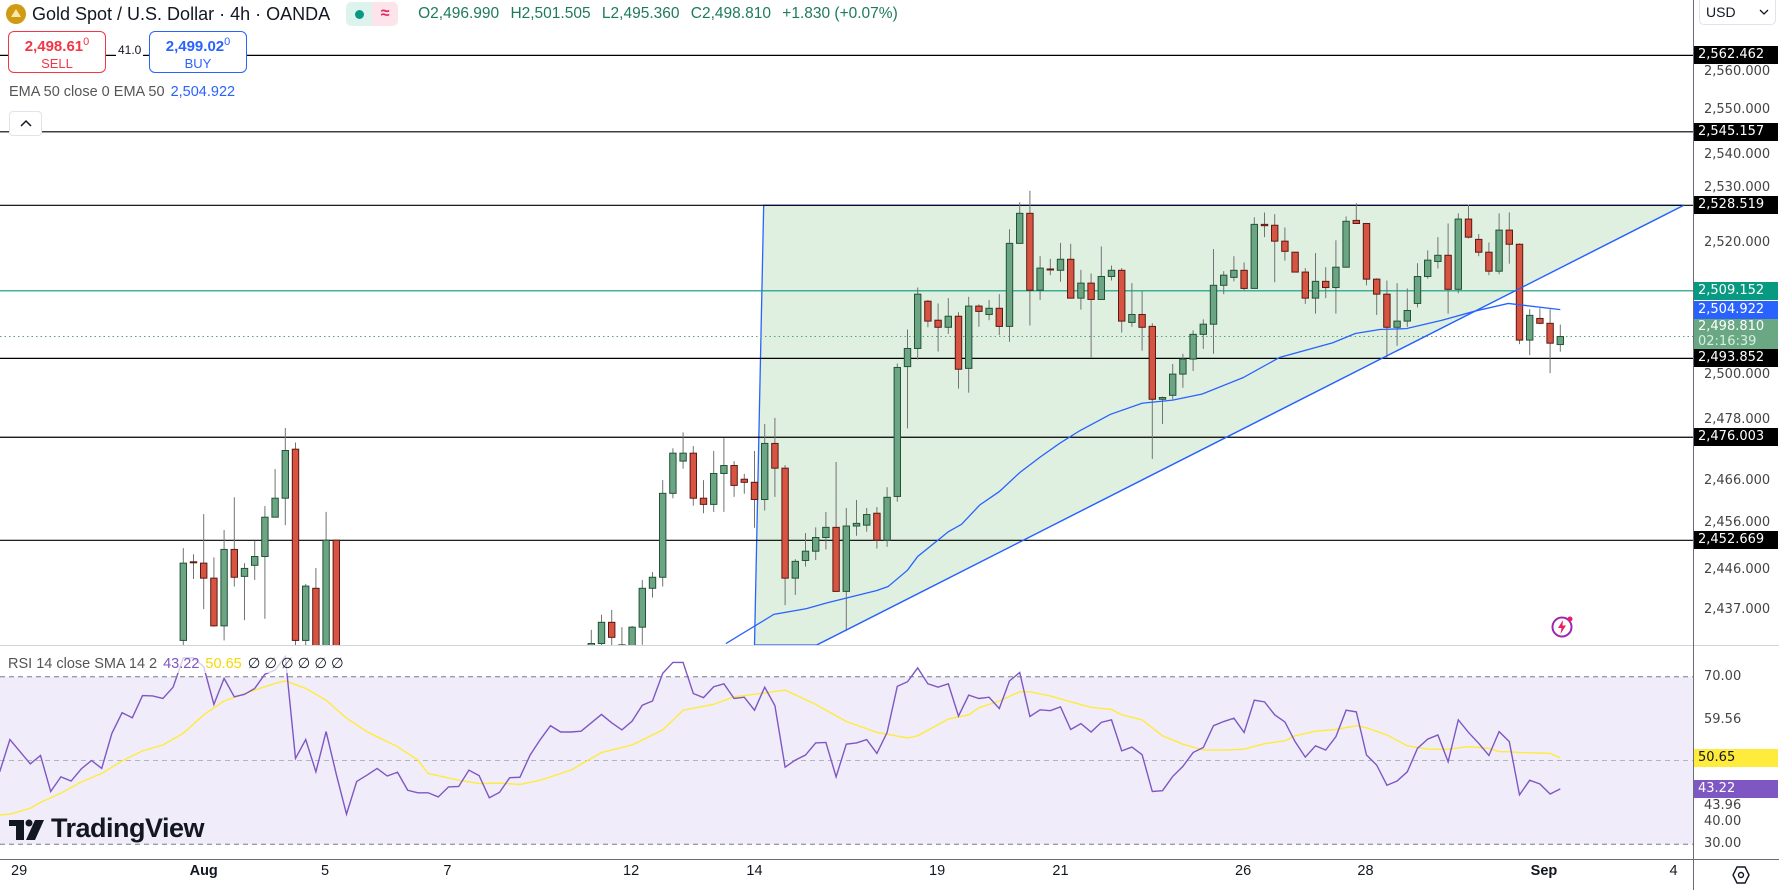 Image resolution: width=1779 pixels, height=890 pixels. I want to click on lightning-alert-icon, so click(1562, 627).